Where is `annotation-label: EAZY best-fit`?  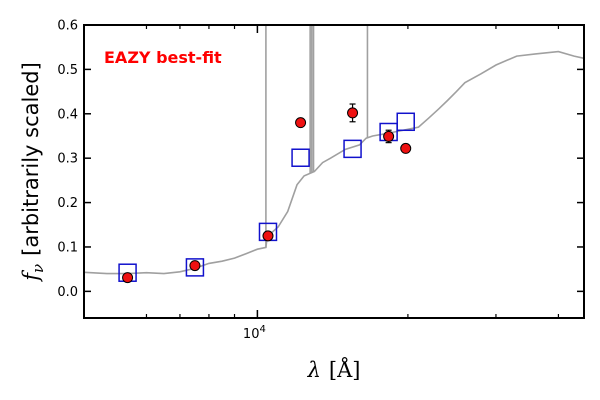 annotation-label: EAZY best-fit is located at coordinates (163, 57).